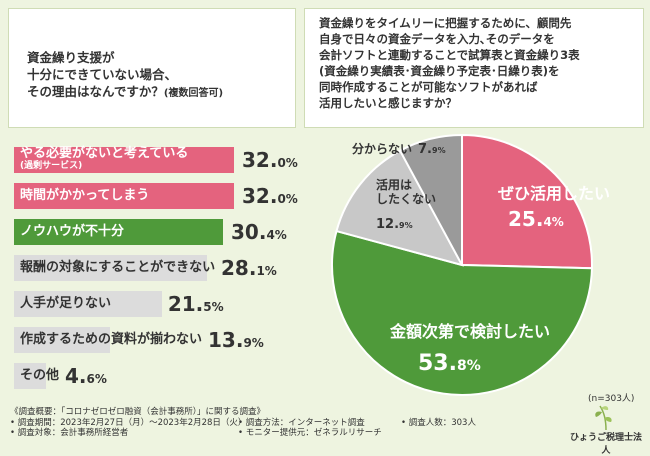 This screenshot has width=650, height=456. I want to click on left-question-text: 資金繰り支援が 十分にできていない場合、 その理由はなんですか？(複数回答可), so click(157, 75).